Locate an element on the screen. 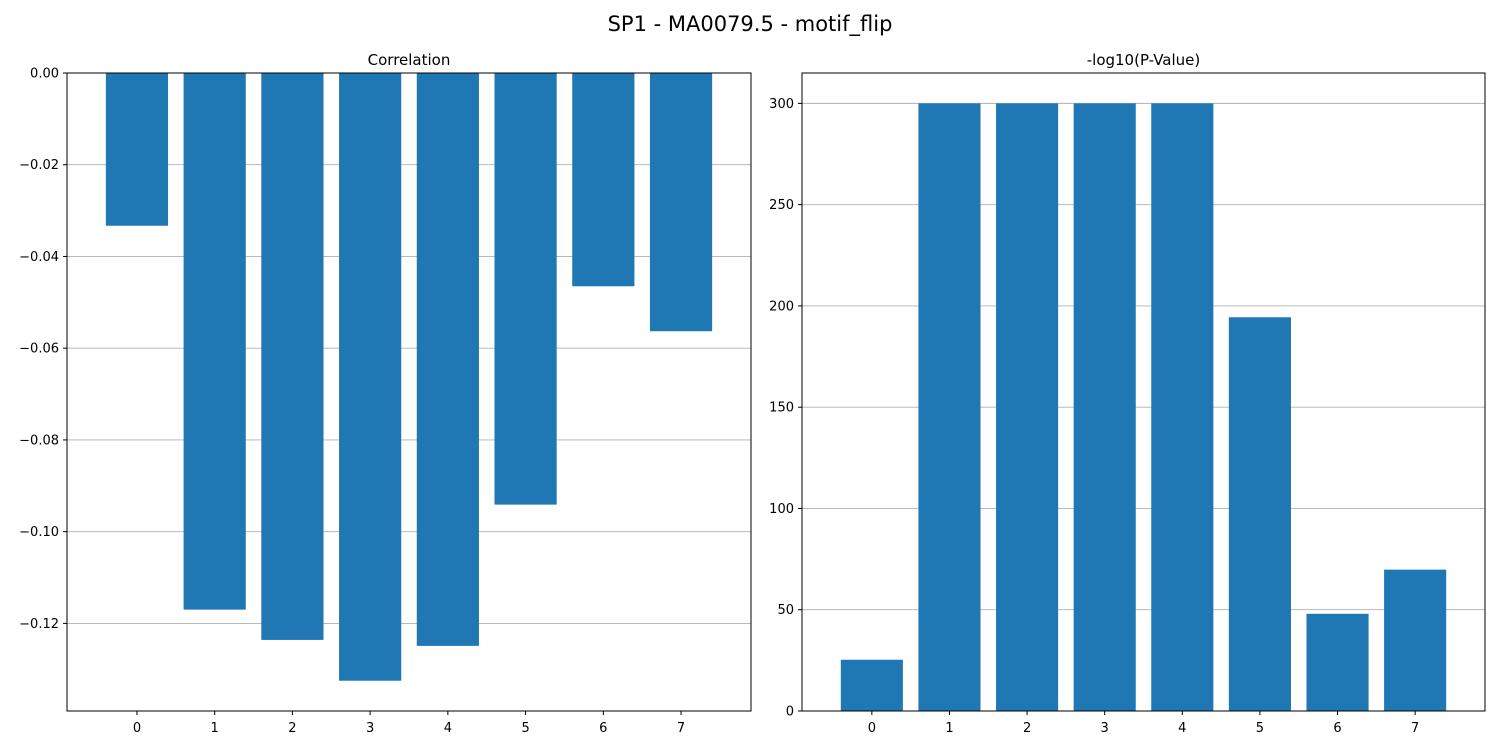  y-tick-label: 0.00 is located at coordinates (44, 74).